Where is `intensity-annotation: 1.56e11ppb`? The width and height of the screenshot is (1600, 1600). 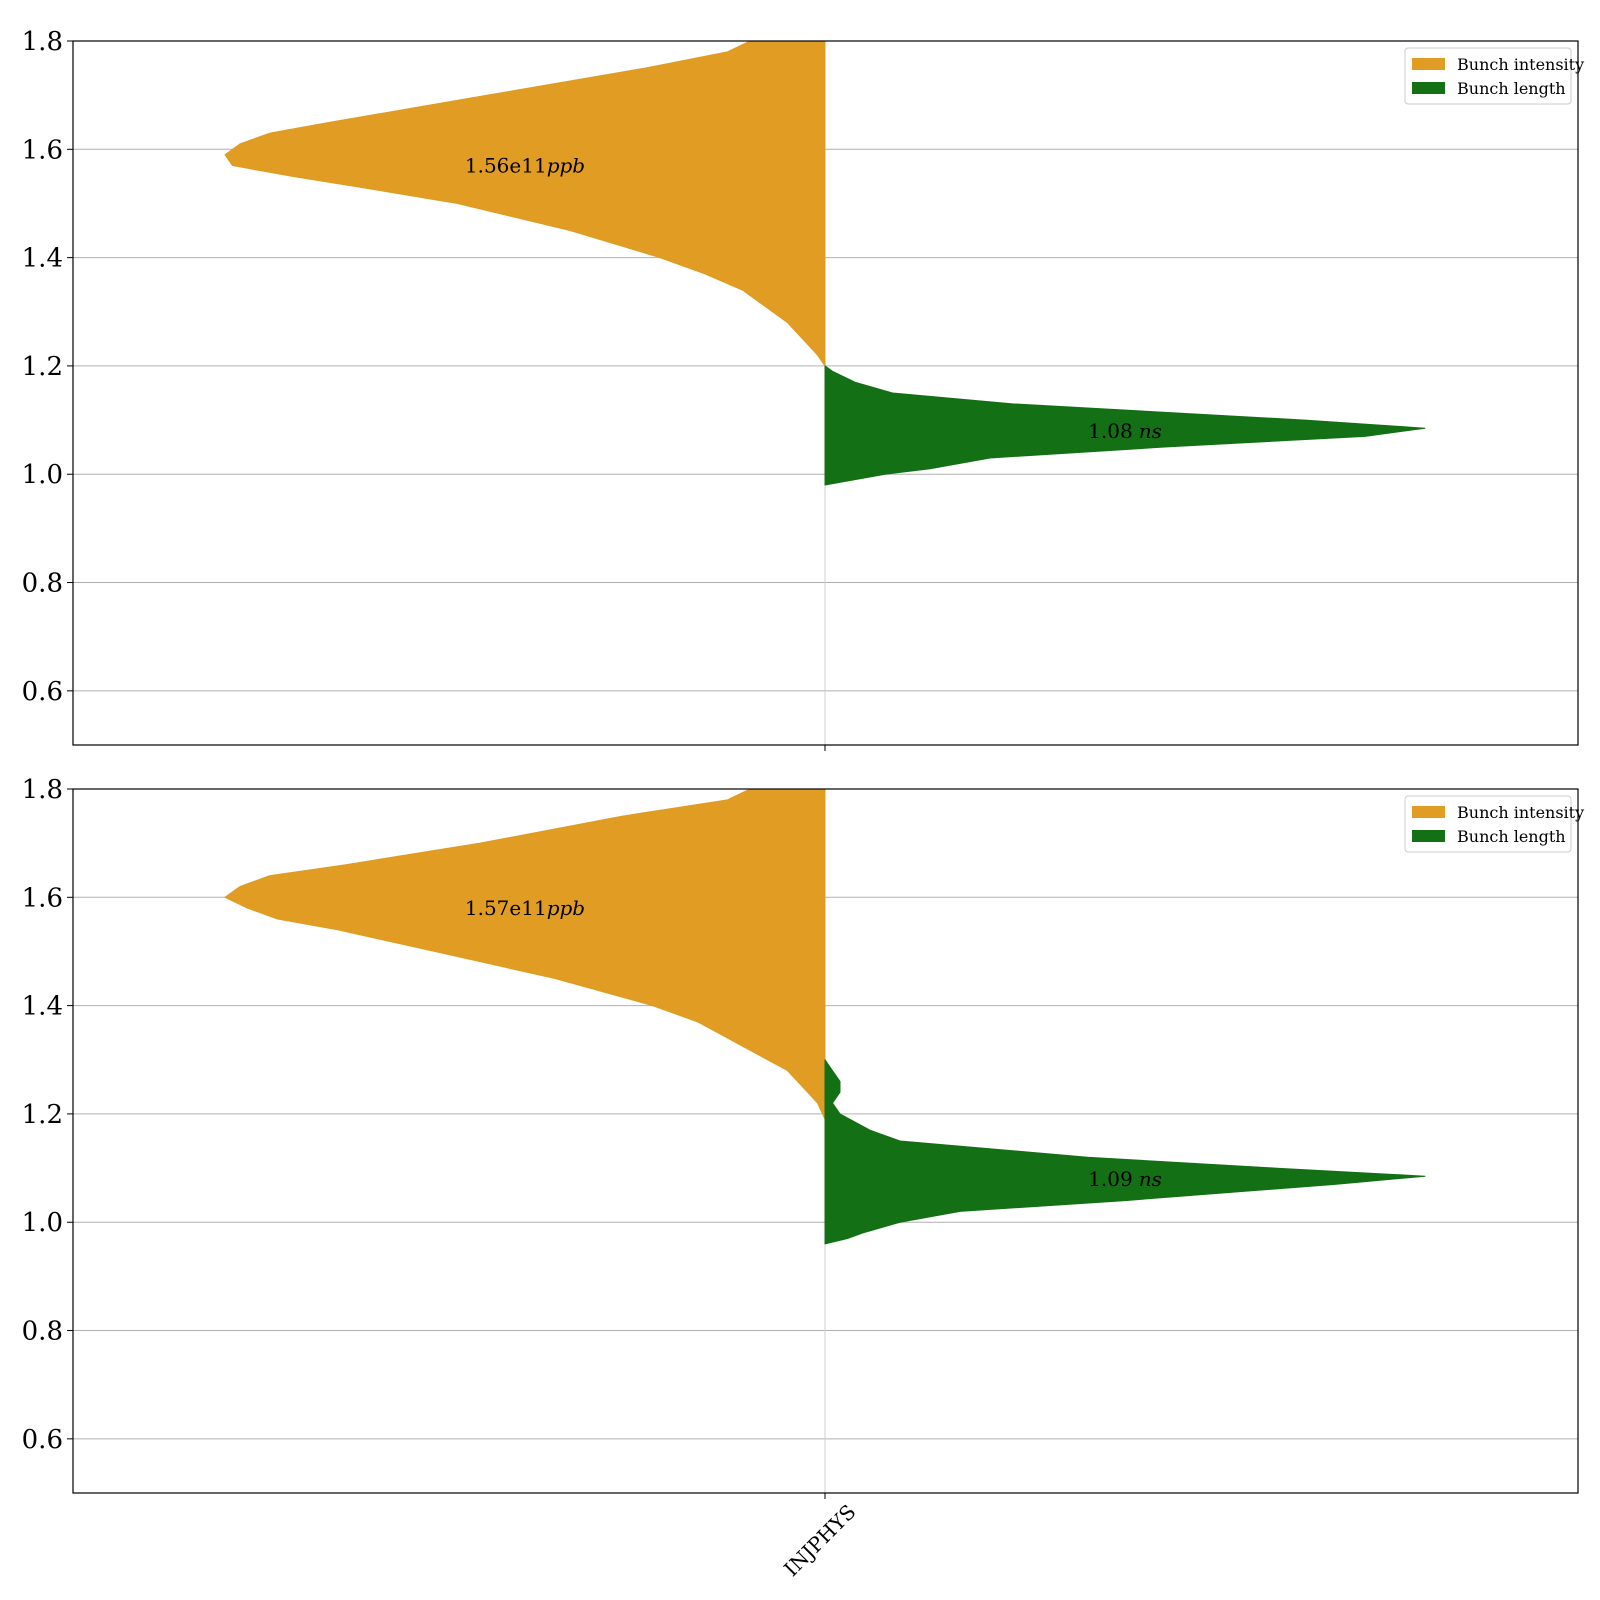
intensity-annotation: 1.56e11ppb is located at coordinates (525, 166).